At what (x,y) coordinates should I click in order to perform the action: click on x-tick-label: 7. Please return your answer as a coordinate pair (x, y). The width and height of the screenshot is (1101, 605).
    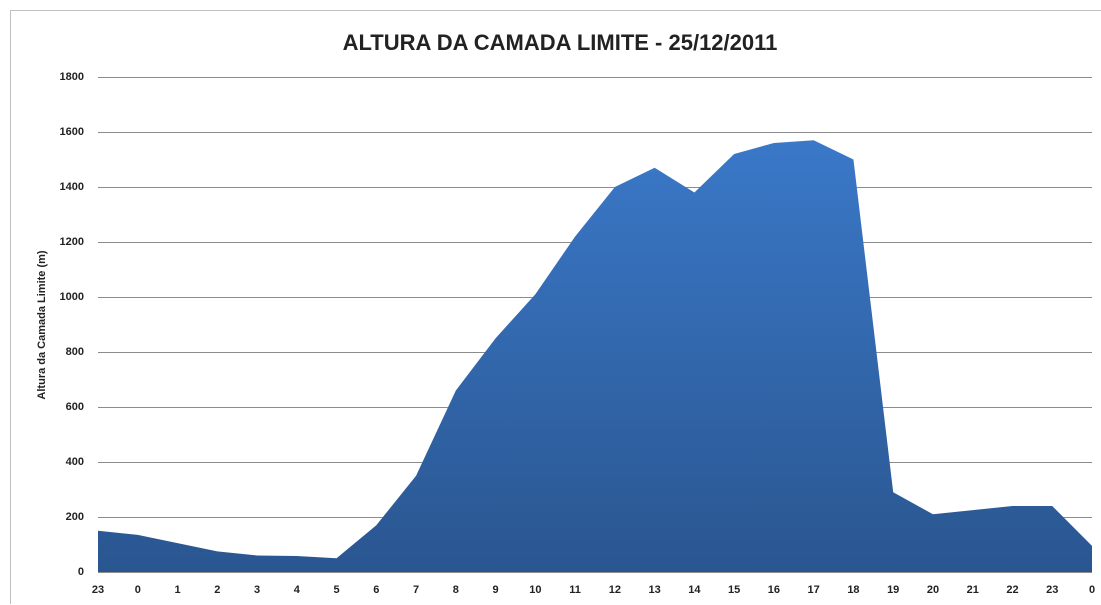
    Looking at the image, I should click on (416, 590).